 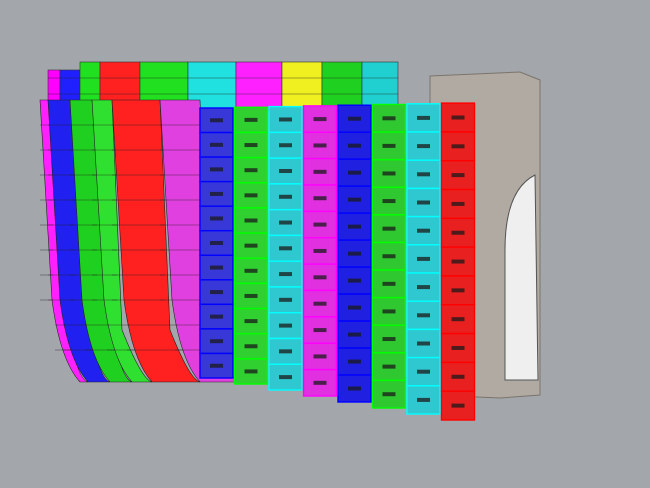 I want to click on gray-arch-opening, so click(x=521, y=277).